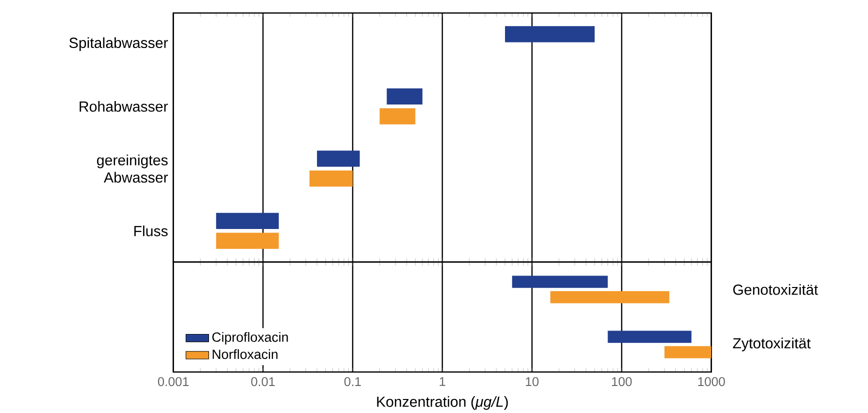 The height and width of the screenshot is (413, 868). What do you see at coordinates (151, 230) in the screenshot?
I see `y-tick-label: Fluss` at bounding box center [151, 230].